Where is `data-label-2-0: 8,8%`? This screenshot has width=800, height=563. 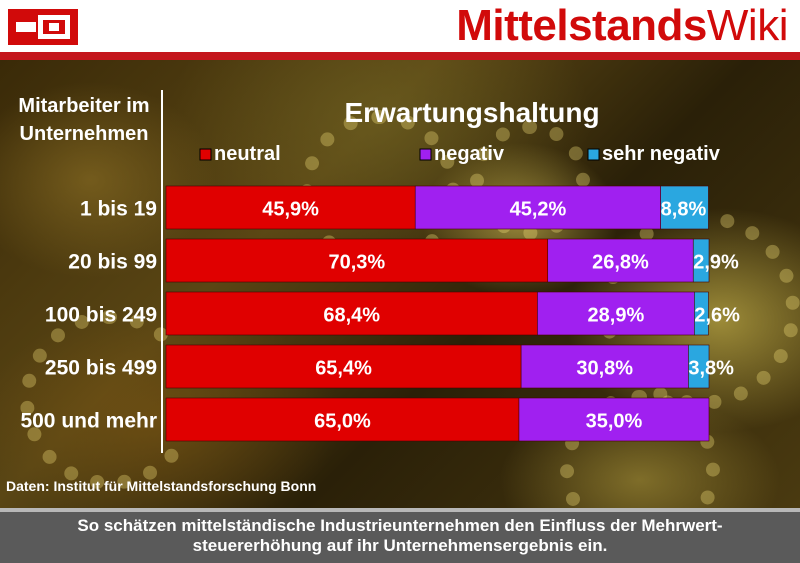 data-label-2-0: 8,8% is located at coordinates (684, 210).